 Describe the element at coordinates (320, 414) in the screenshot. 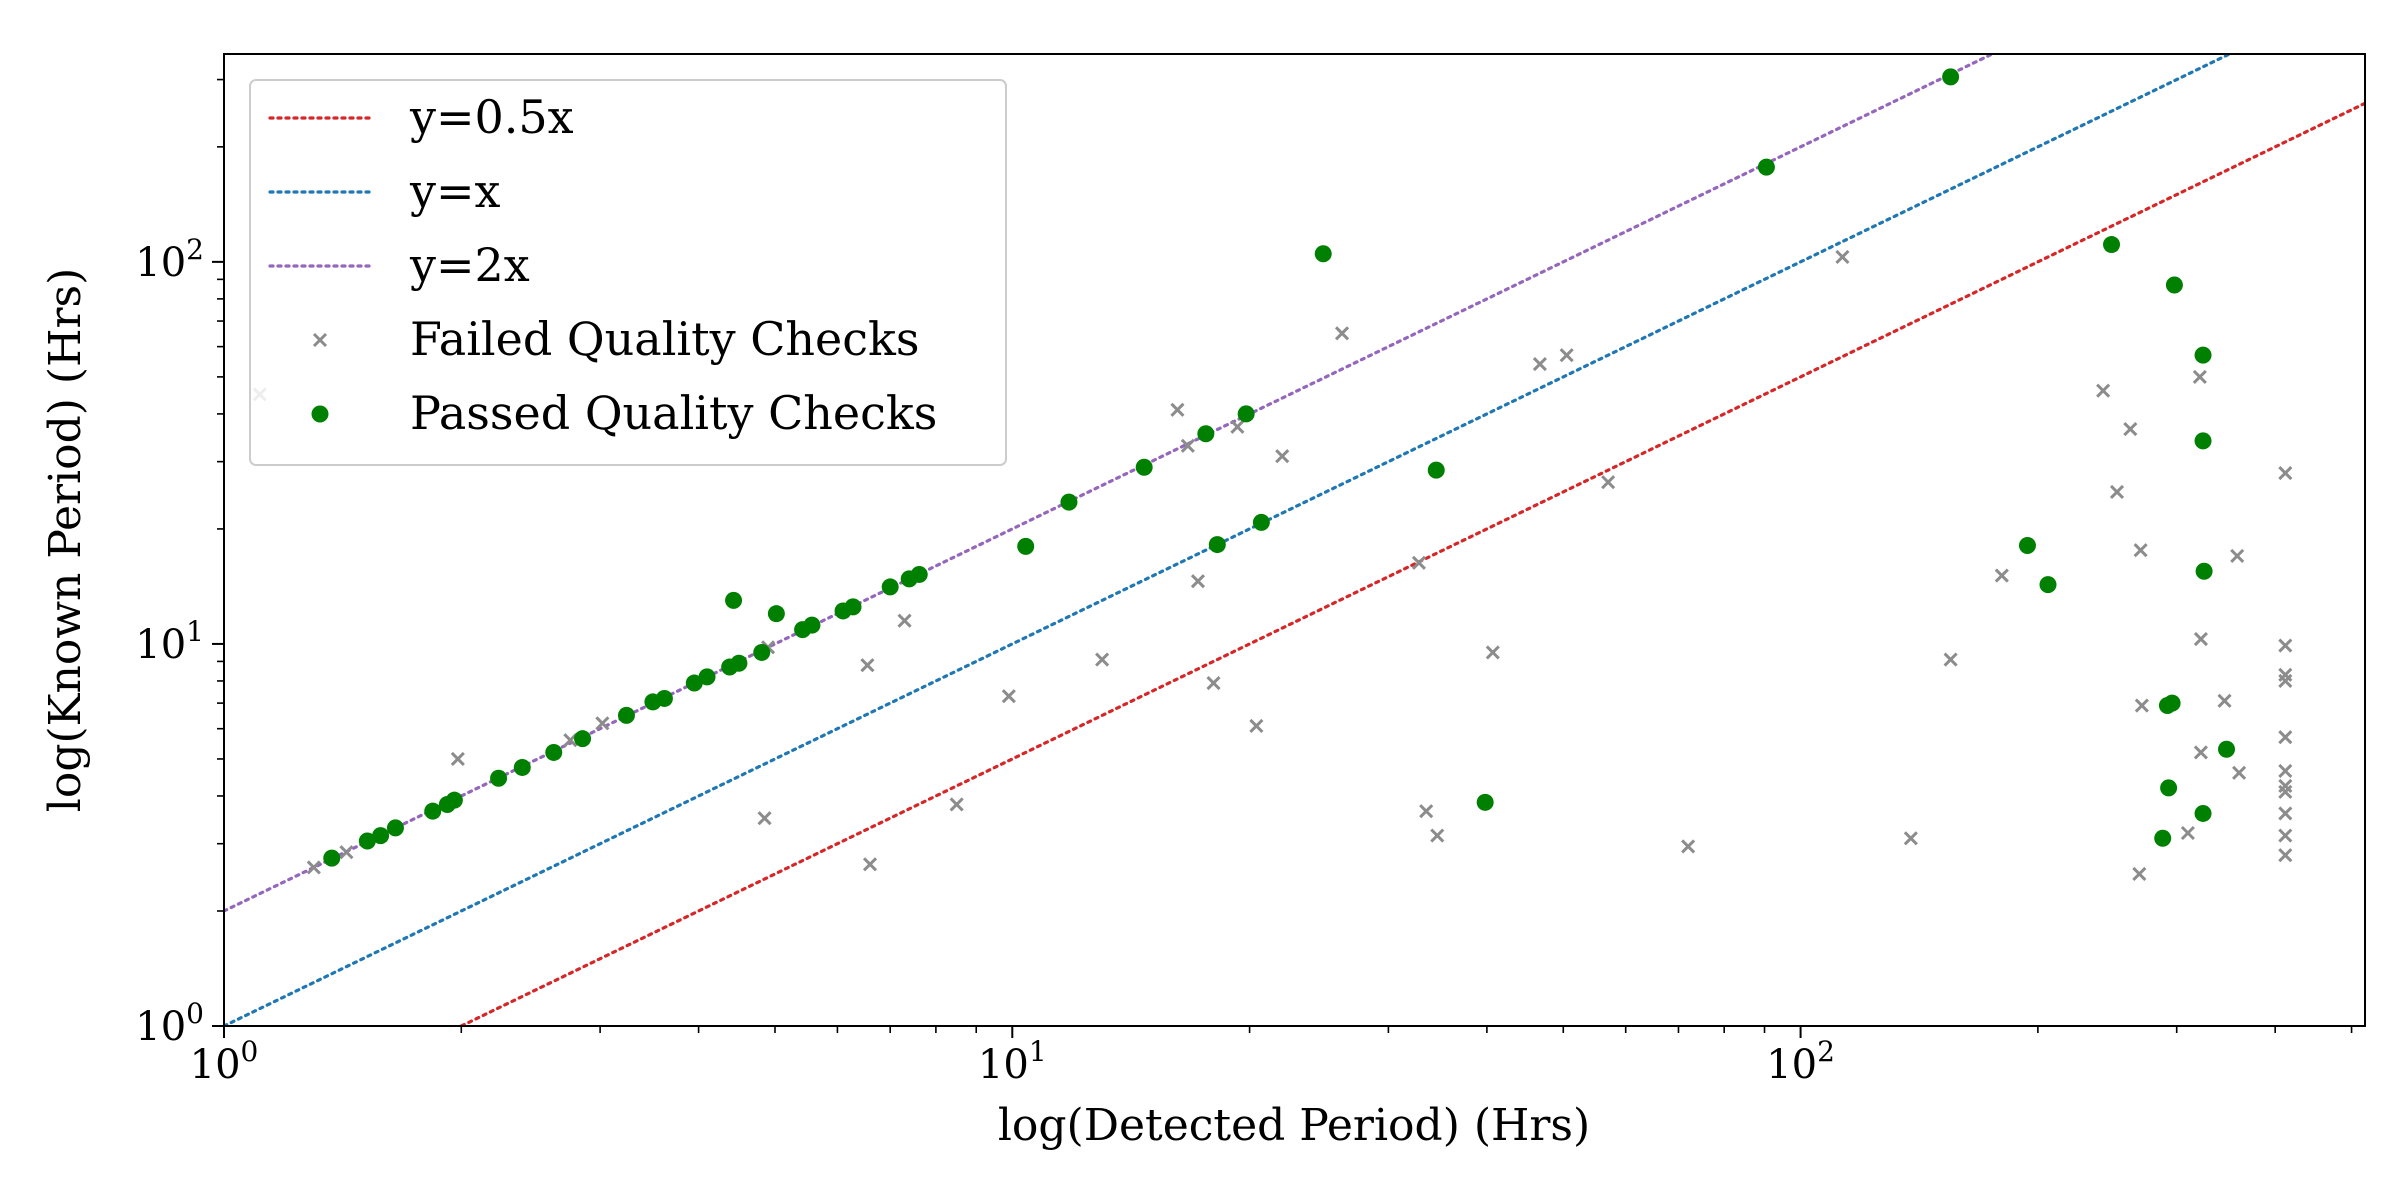

I see `legend-passed-marker` at that location.